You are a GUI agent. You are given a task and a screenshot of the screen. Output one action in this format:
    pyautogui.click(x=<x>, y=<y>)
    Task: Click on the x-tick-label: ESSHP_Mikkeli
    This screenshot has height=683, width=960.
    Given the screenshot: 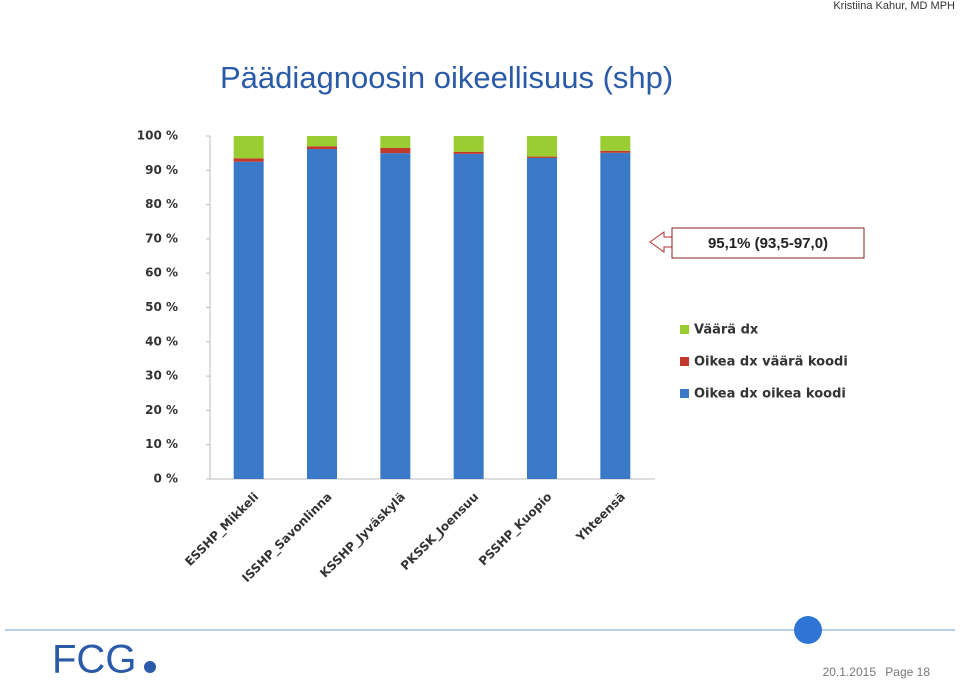 What is the action you would take?
    pyautogui.click(x=222, y=530)
    